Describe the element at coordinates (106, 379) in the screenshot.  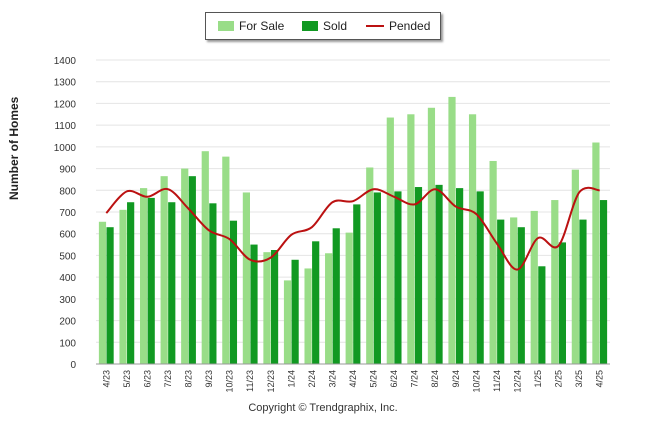
I see `x-tick-label: 4/23` at that location.